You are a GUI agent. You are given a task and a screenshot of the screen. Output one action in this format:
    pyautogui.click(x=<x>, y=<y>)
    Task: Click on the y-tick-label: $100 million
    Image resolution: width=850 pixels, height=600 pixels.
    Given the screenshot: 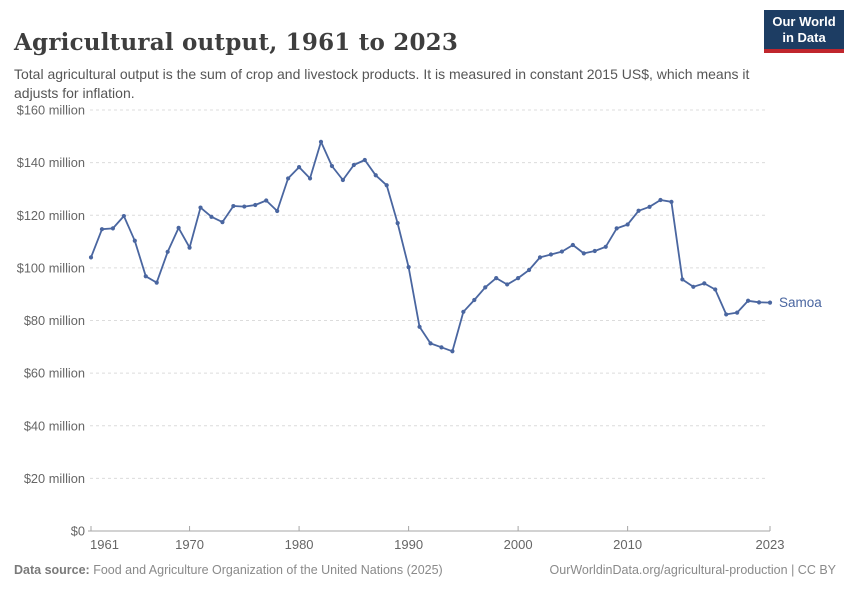 What is the action you would take?
    pyautogui.click(x=51, y=267)
    